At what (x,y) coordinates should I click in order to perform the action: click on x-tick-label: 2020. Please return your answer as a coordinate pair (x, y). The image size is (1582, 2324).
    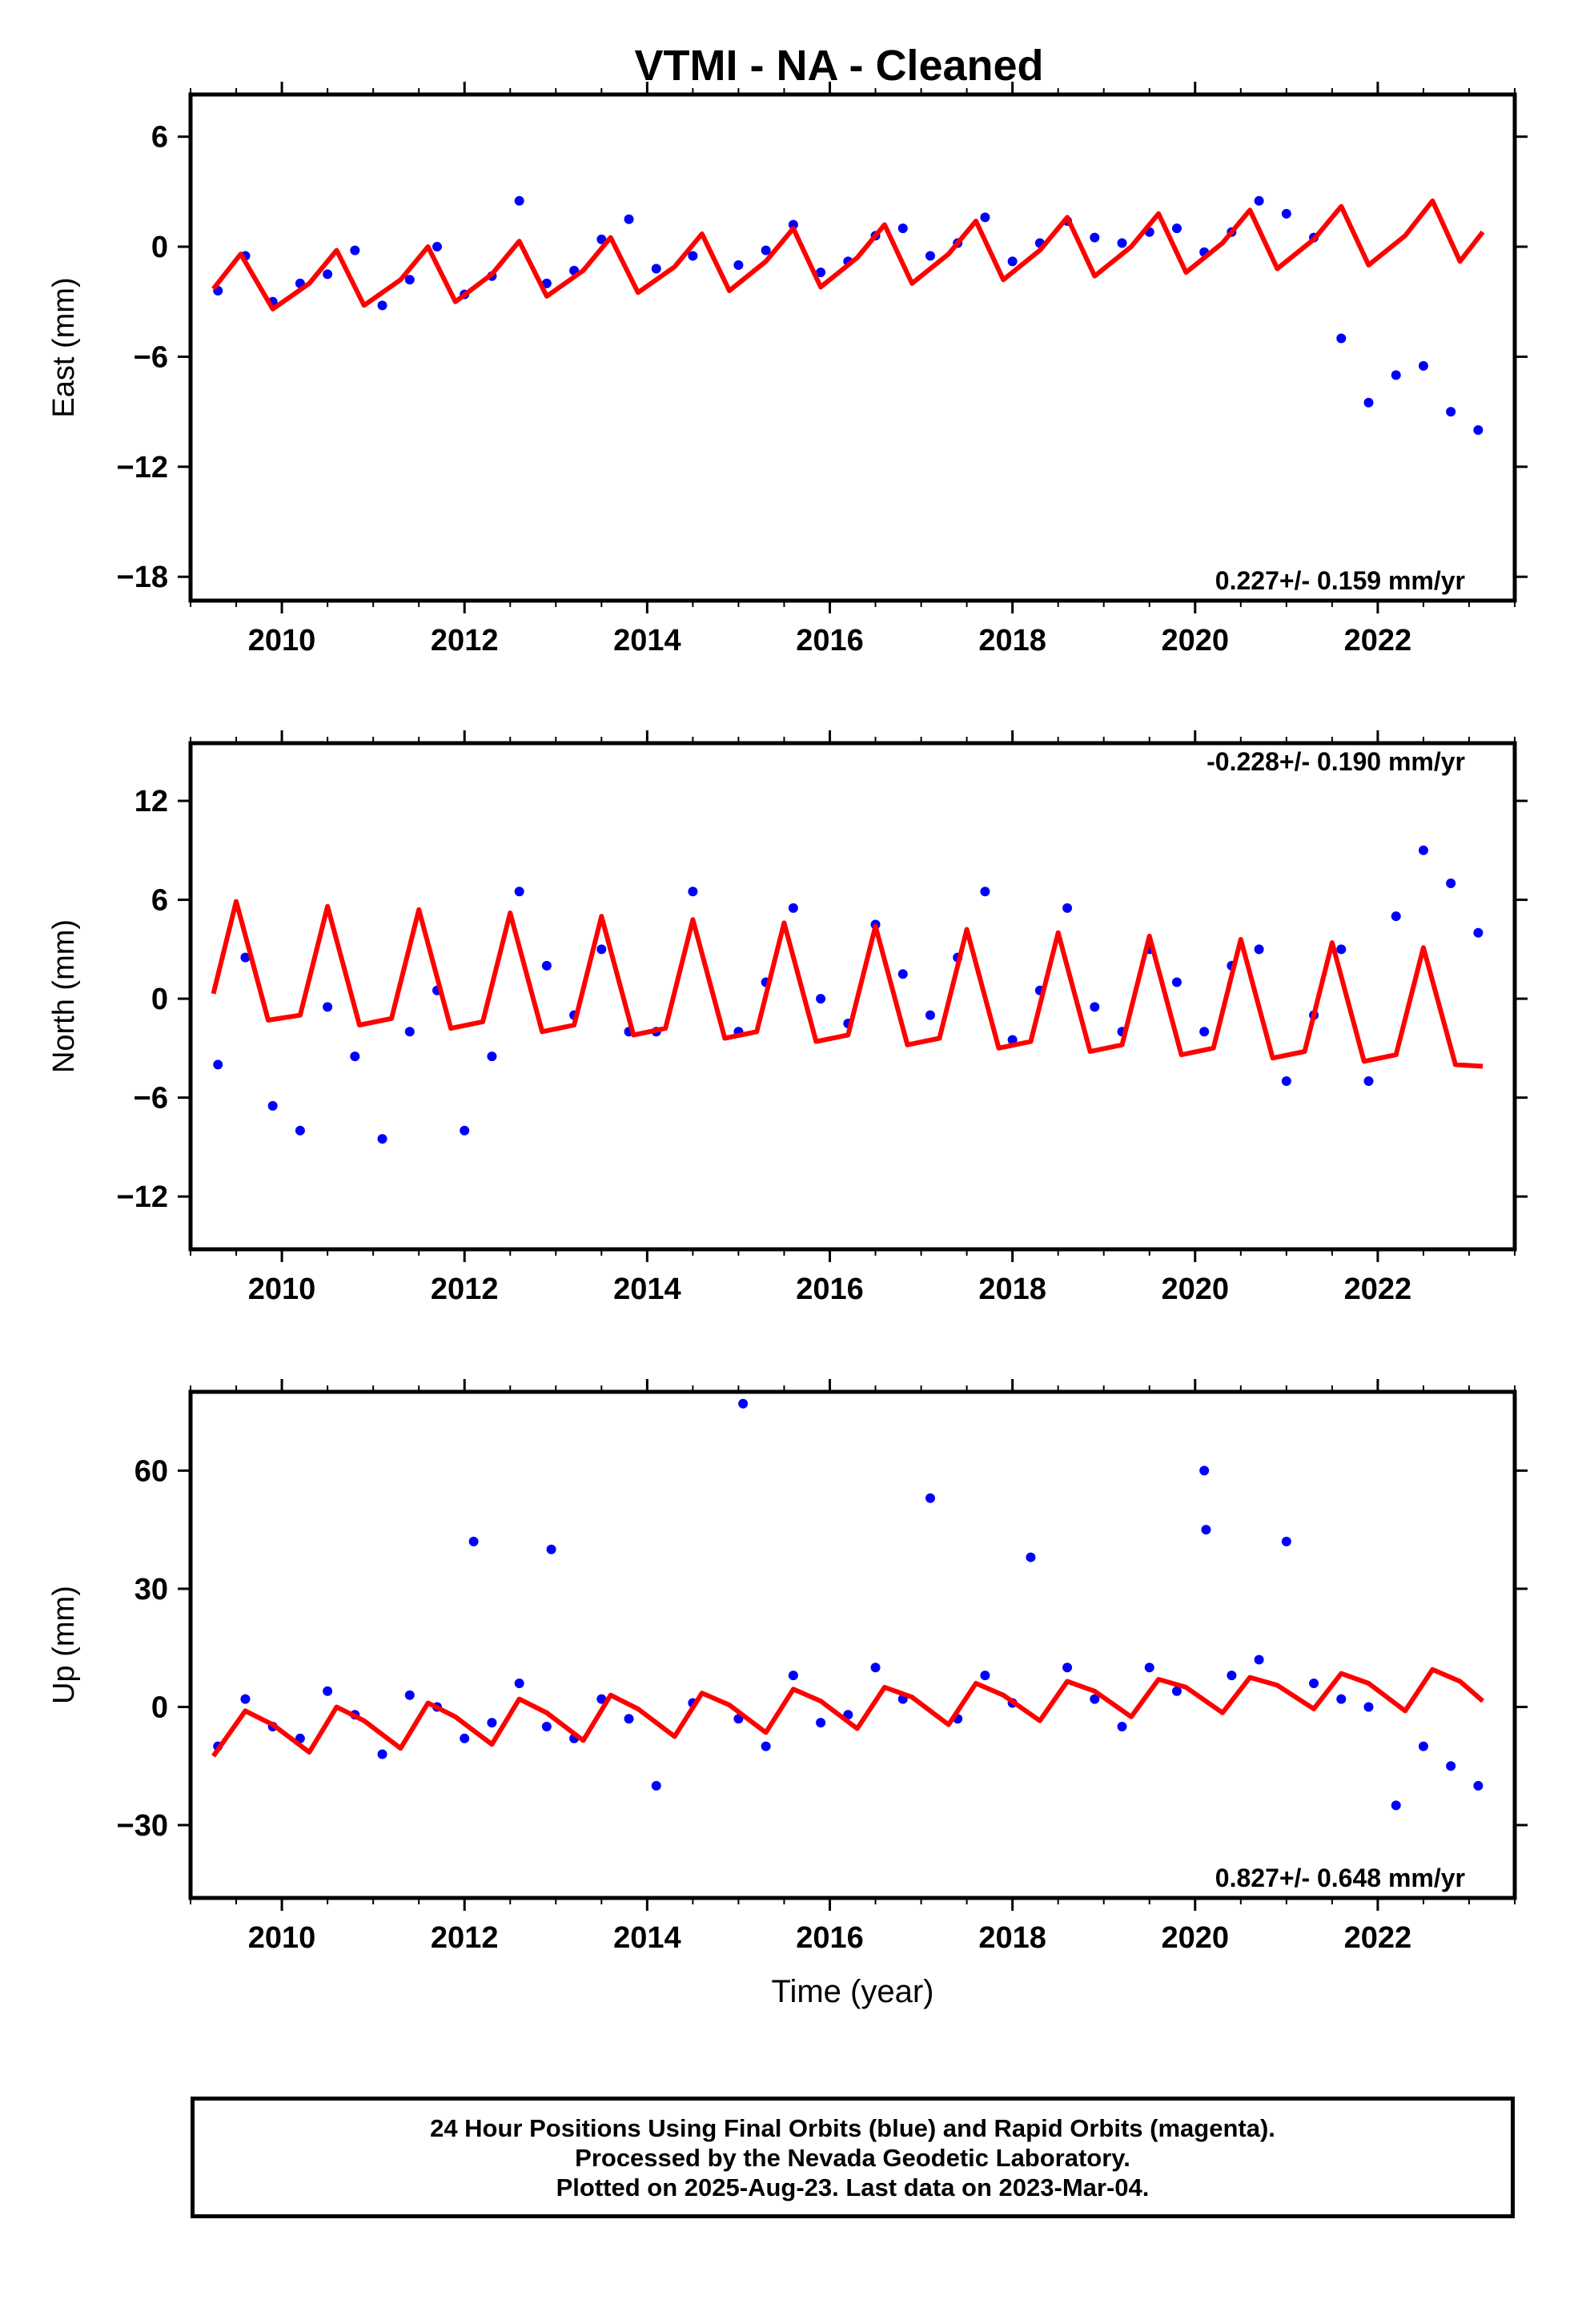
    Looking at the image, I should click on (1195, 640).